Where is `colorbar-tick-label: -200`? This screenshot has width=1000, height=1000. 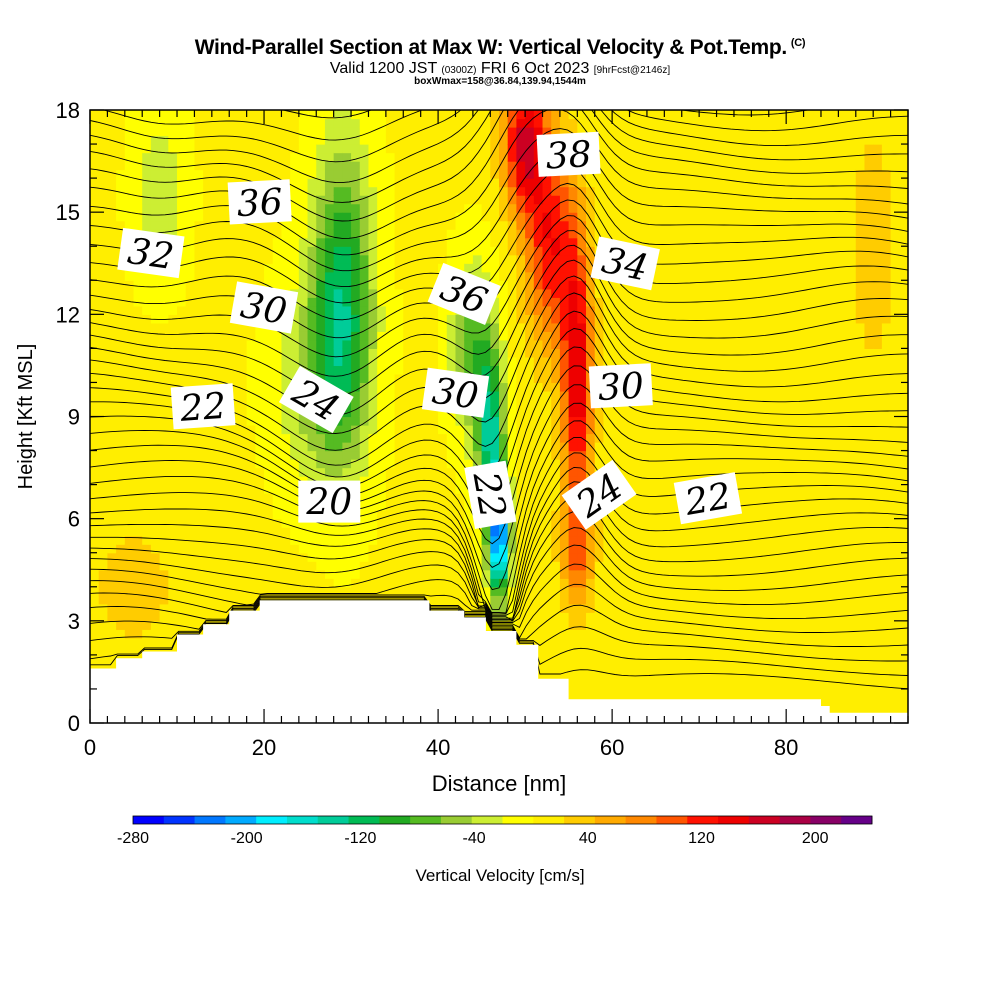 colorbar-tick-label: -200 is located at coordinates (247, 838).